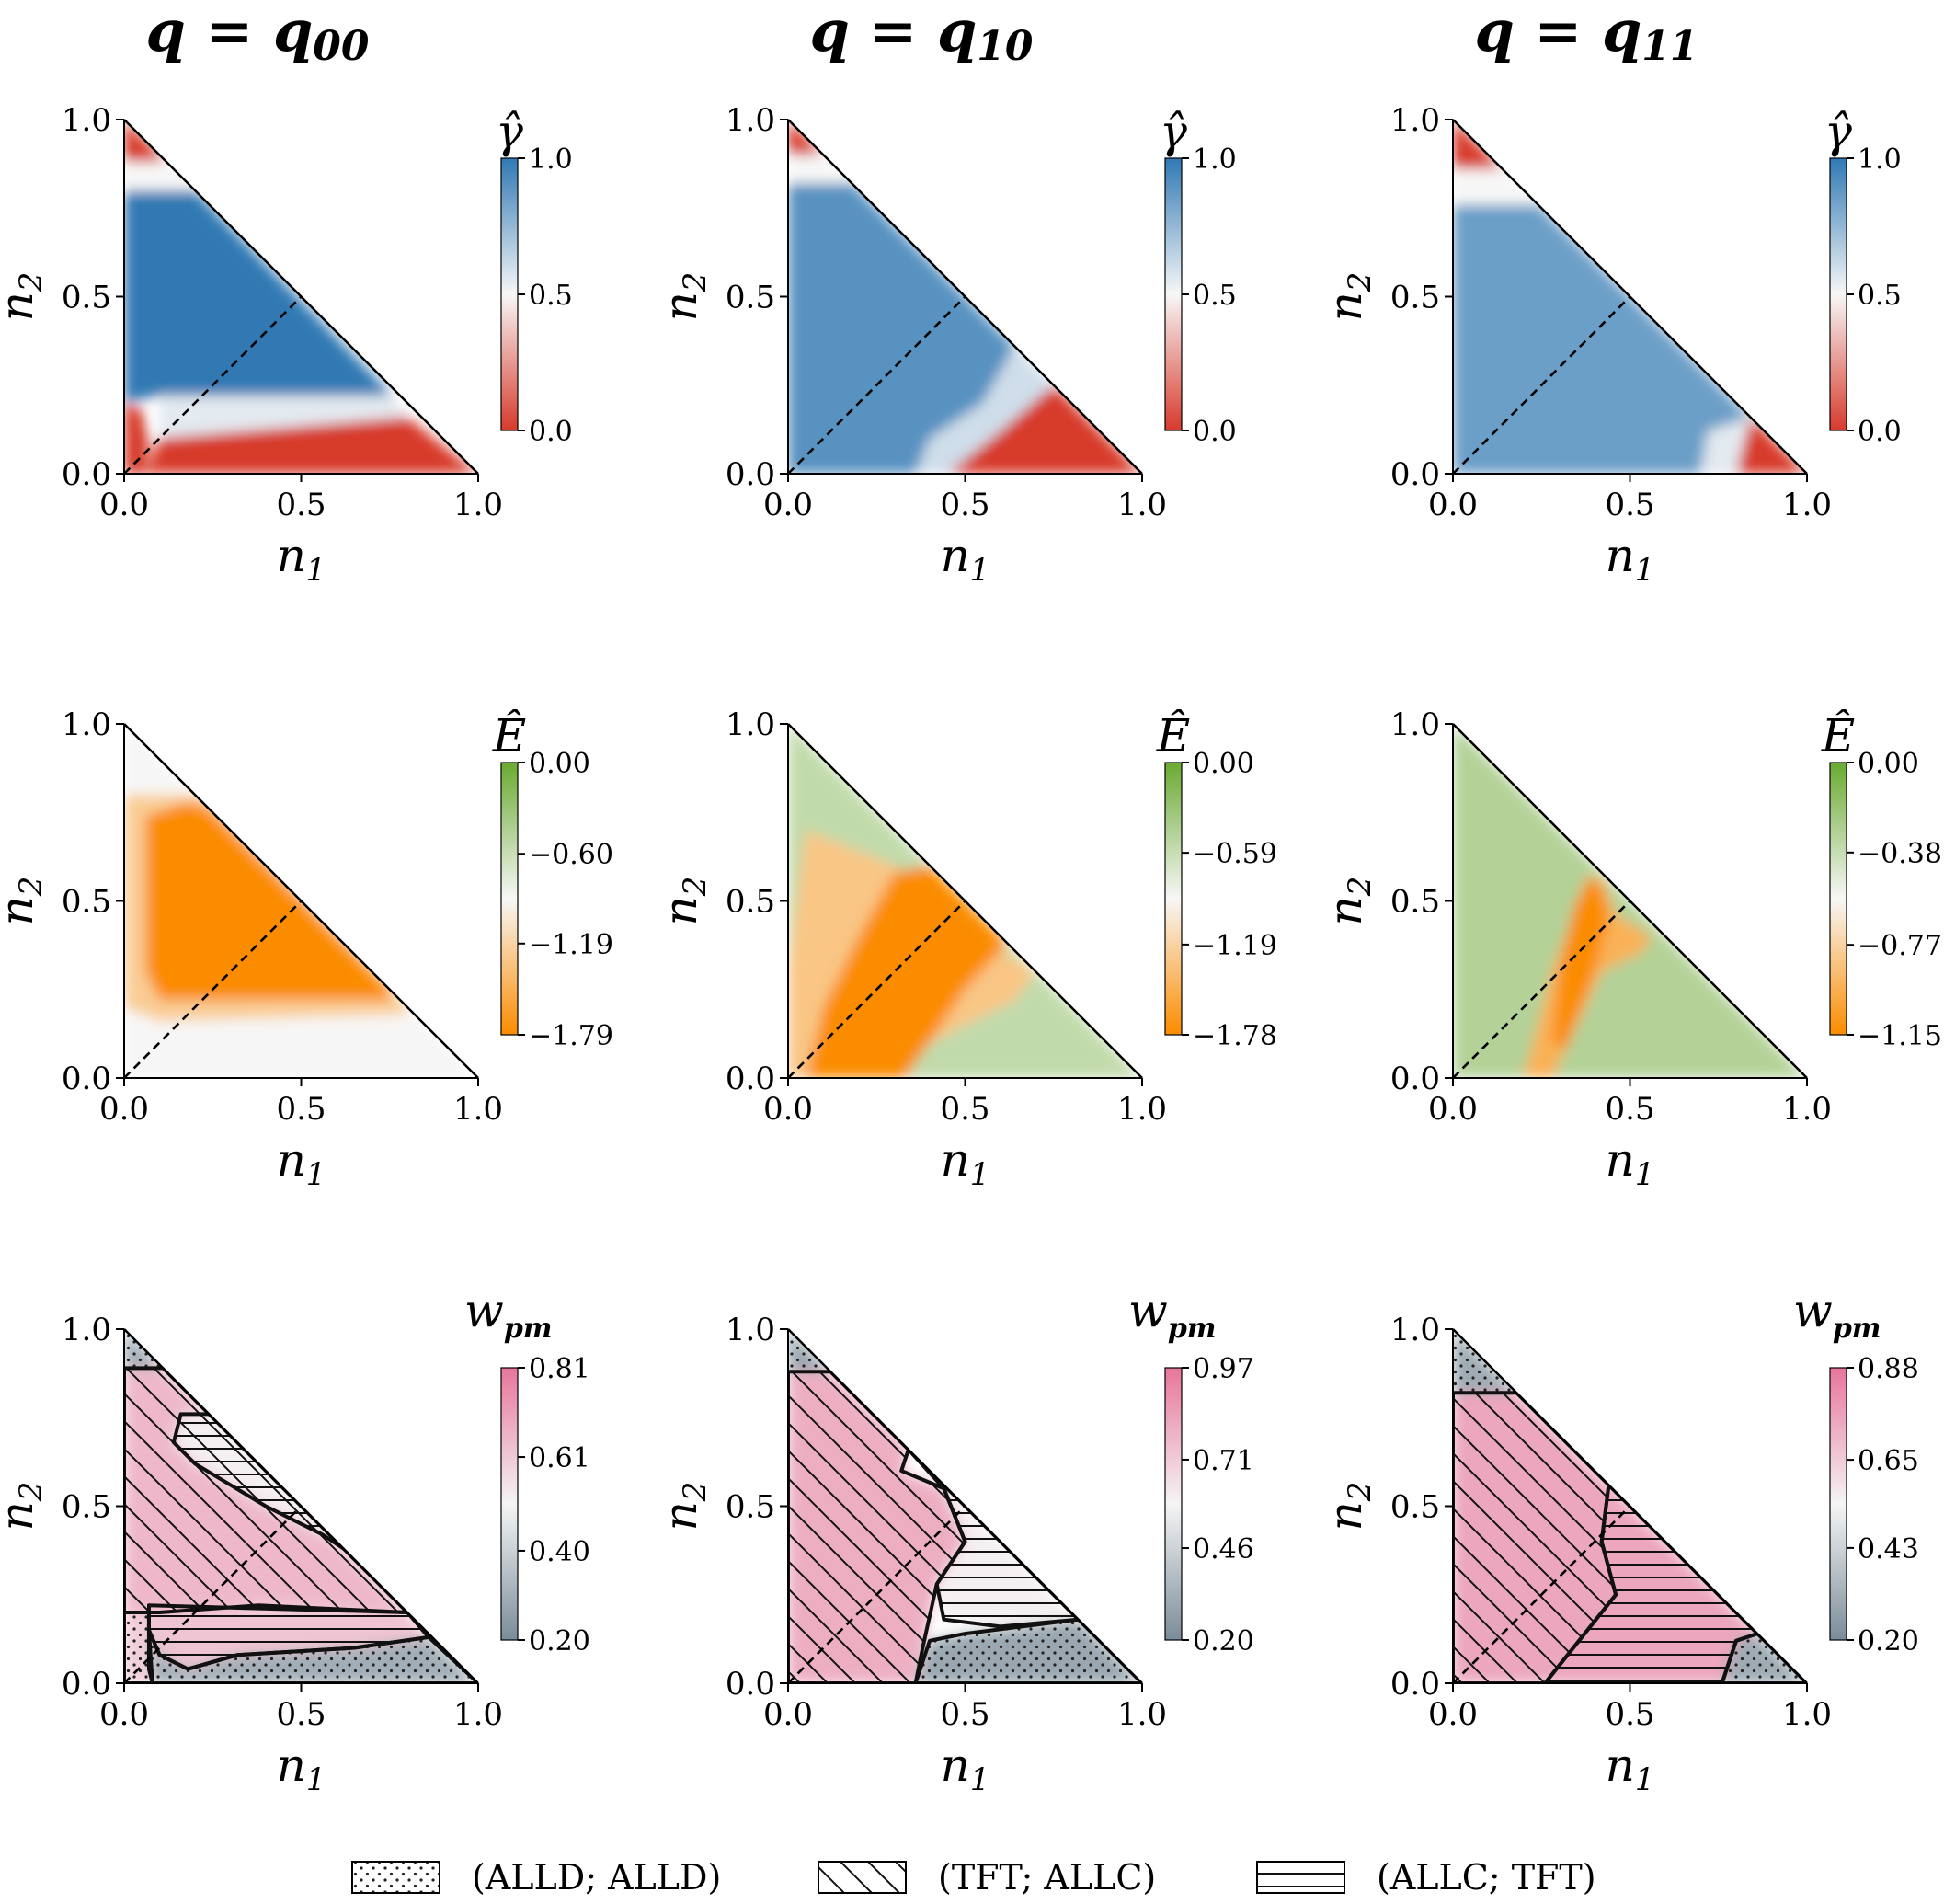  What do you see at coordinates (1880, 432) in the screenshot?
I see `colorbar-tick-label: 0.0` at bounding box center [1880, 432].